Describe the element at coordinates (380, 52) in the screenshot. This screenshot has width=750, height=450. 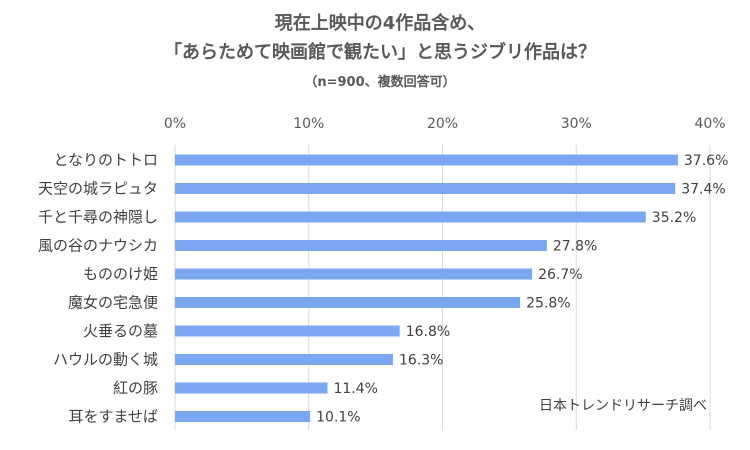
I see `chart-title-line2: 「あらためて映画館で観たい」と思うジブリ作品は？` at that location.